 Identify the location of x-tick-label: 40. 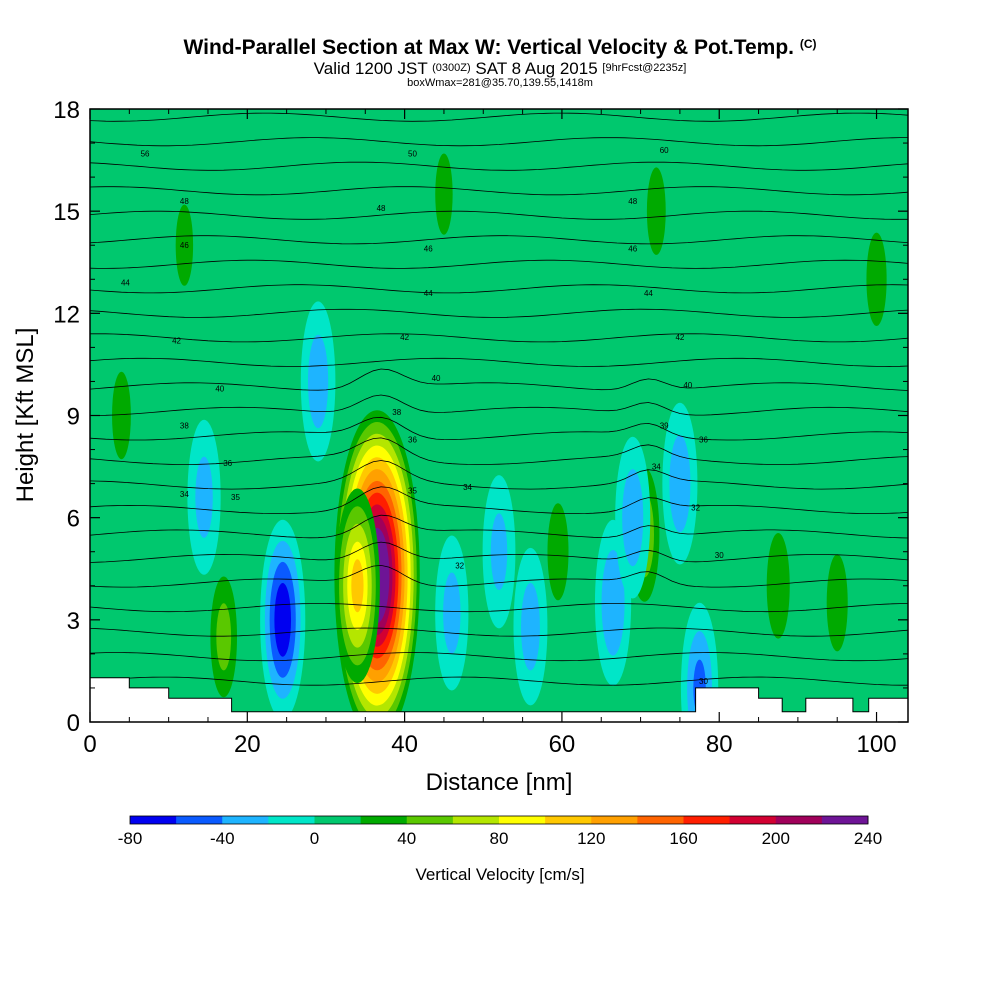
(404, 744).